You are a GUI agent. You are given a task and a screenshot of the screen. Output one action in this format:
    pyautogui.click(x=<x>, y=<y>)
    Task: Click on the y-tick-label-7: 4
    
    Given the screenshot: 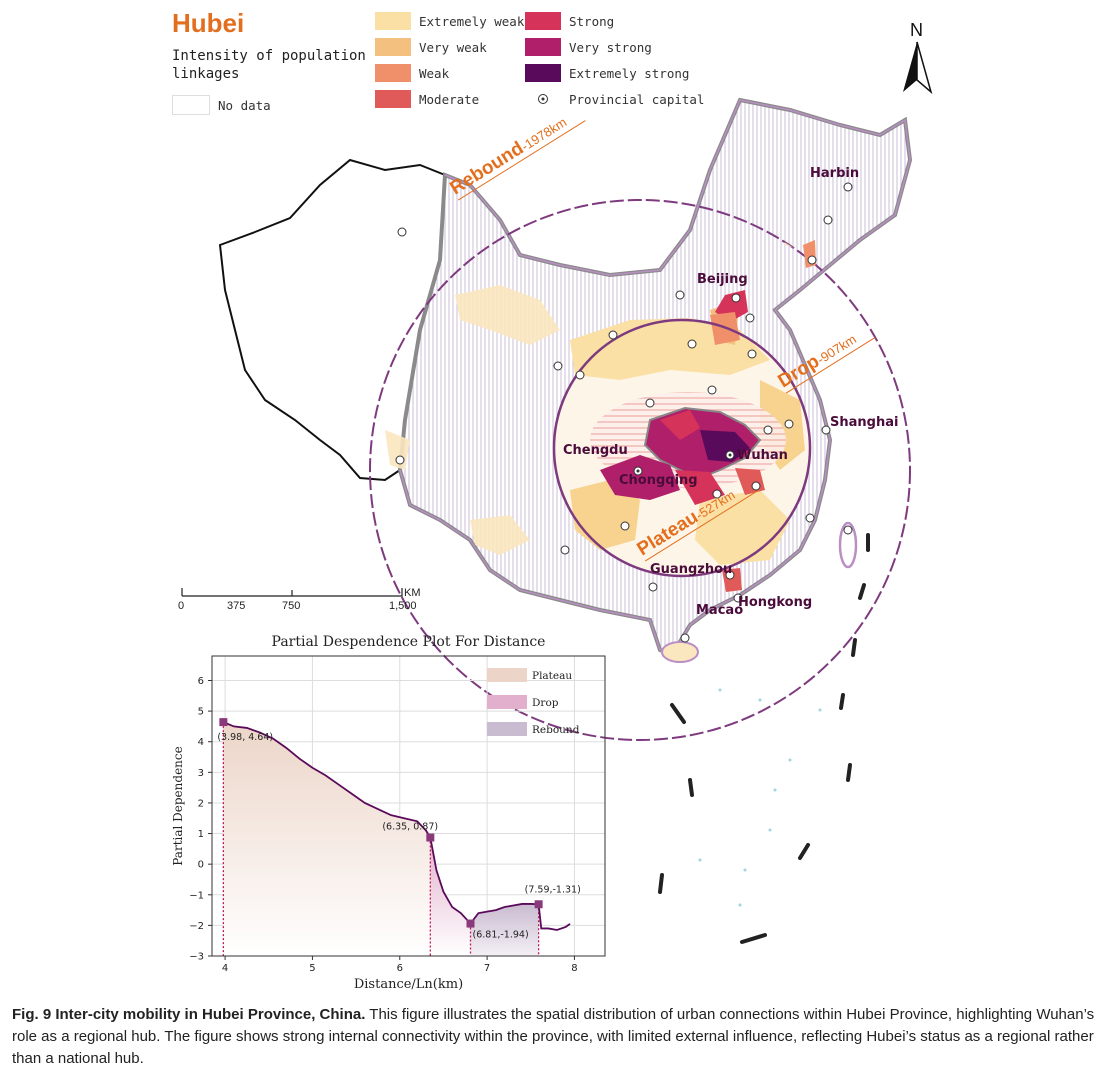 What is the action you would take?
    pyautogui.click(x=201, y=742)
    